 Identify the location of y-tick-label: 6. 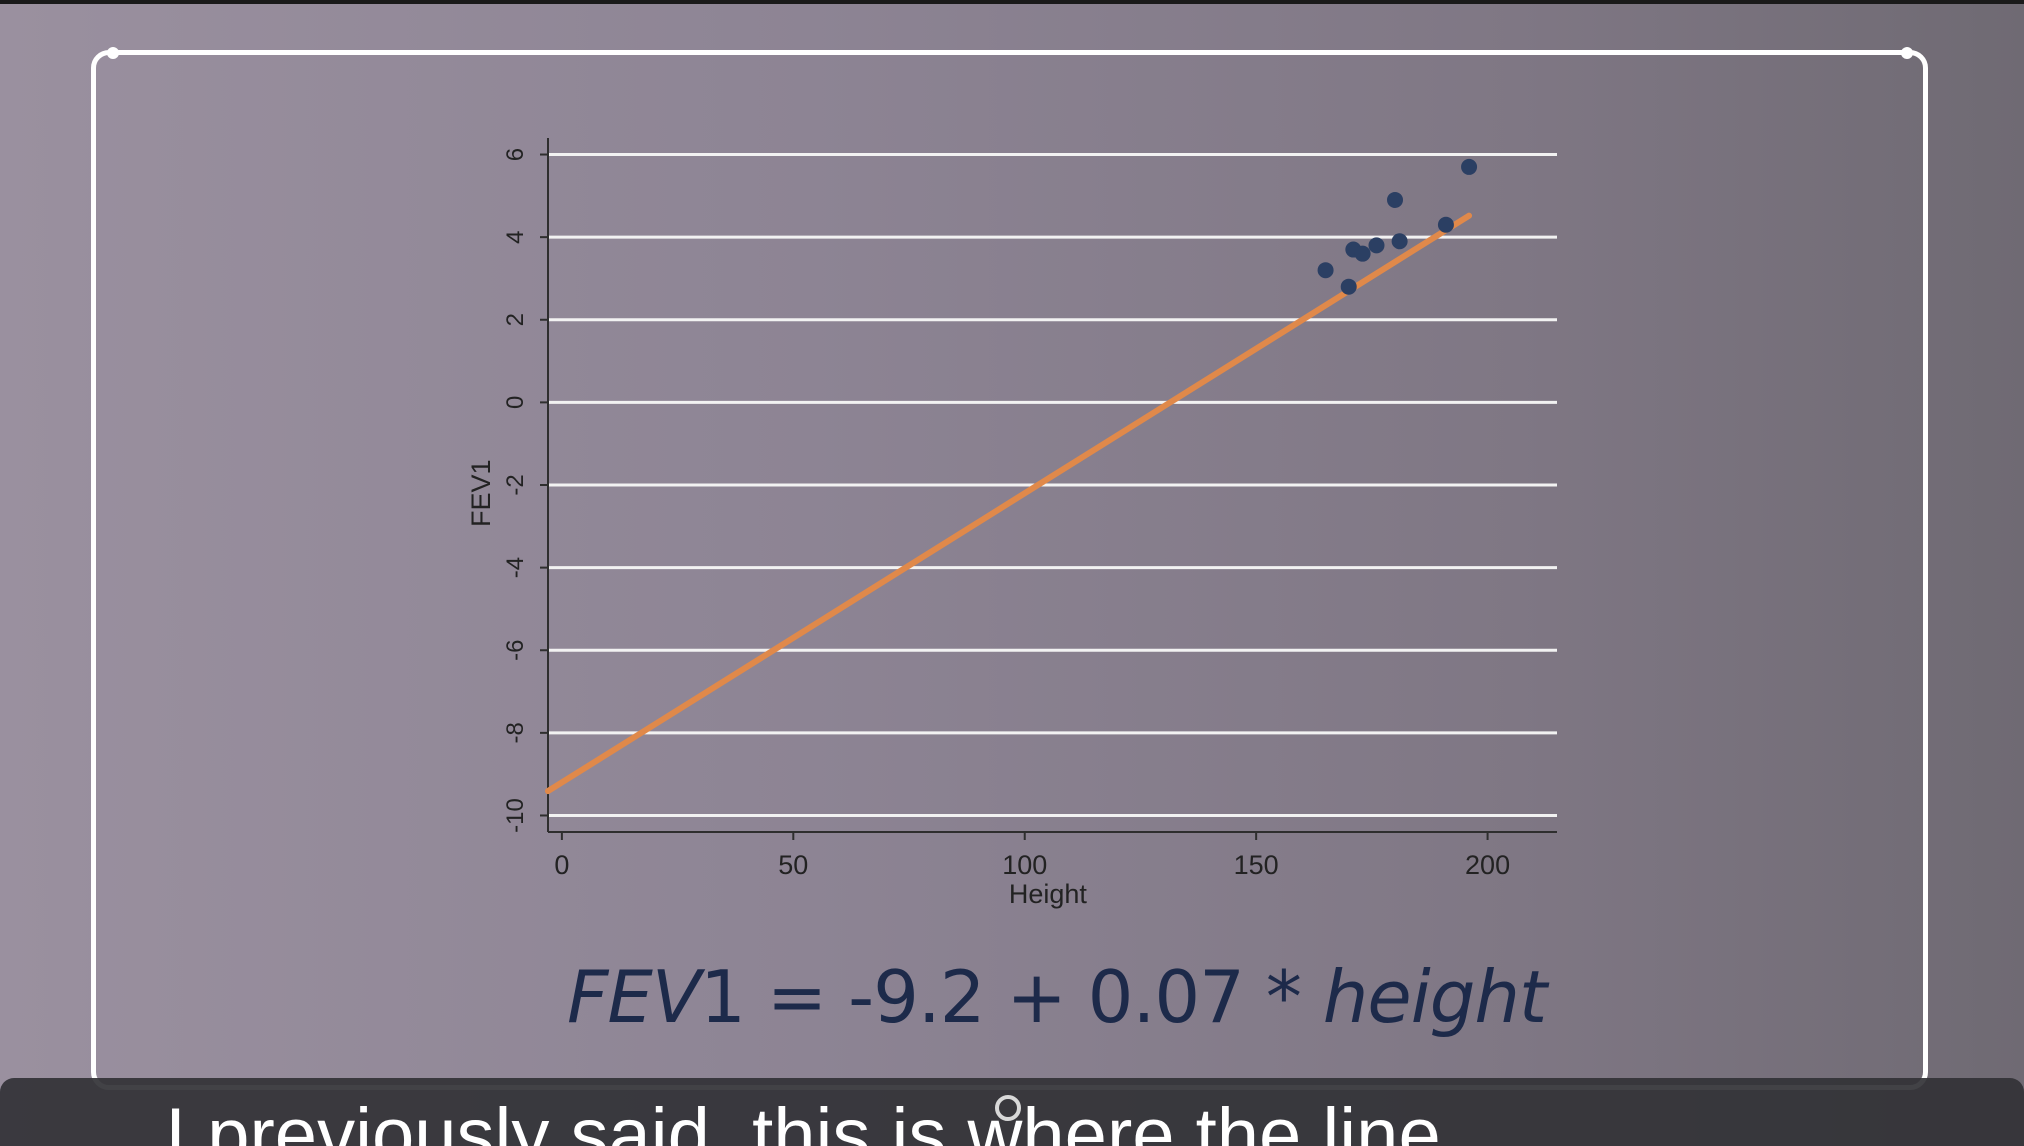
(515, 154).